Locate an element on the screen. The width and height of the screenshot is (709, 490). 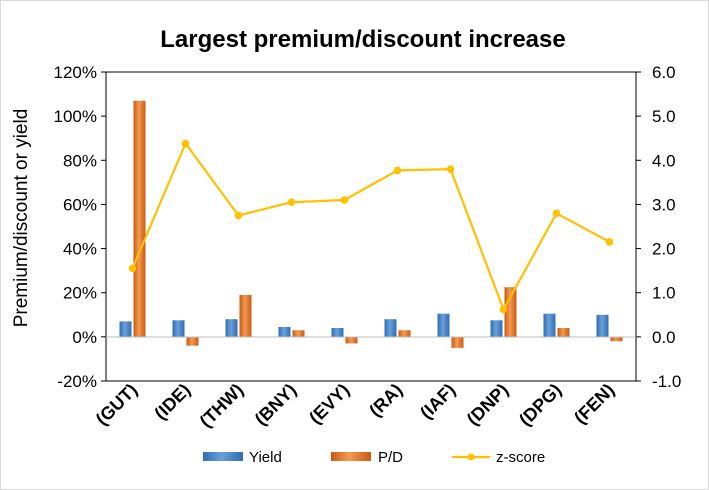
y-tick-label: 120% is located at coordinates (75, 72).